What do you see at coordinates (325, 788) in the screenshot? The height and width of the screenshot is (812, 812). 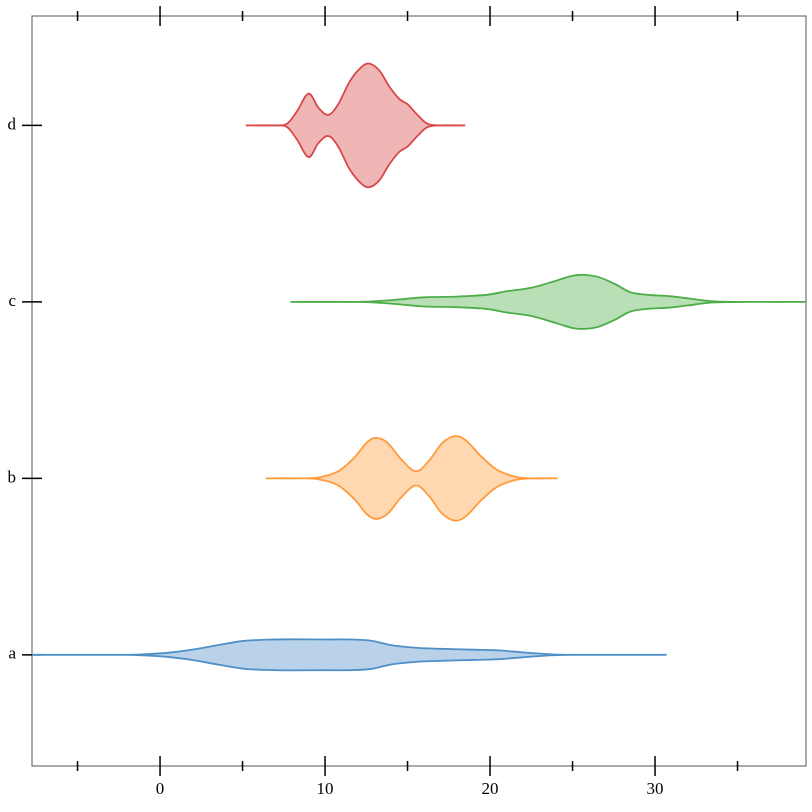 I see `x-tick-label: 10` at bounding box center [325, 788].